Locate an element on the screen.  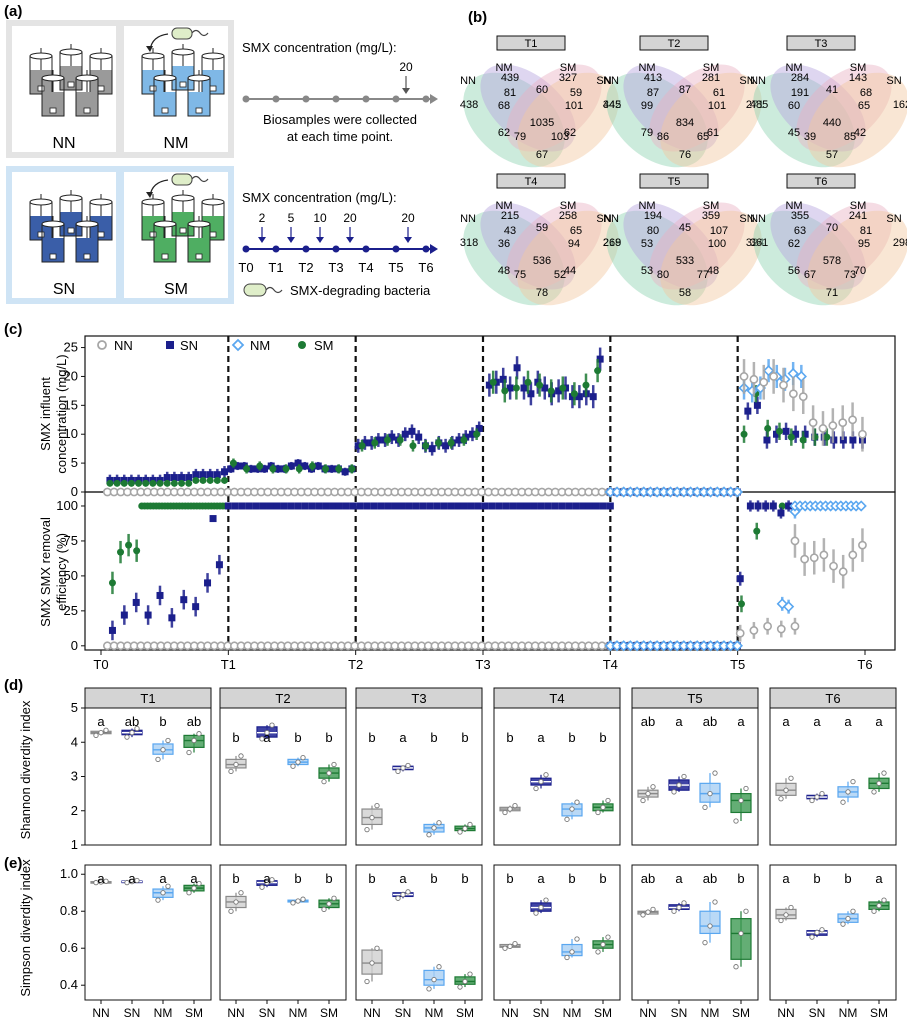
venn-set-label: NM is located at coordinates (793, 68).